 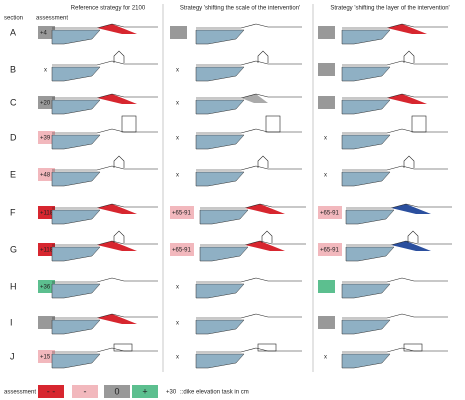 I want to click on legend-label: 0, so click(x=116, y=391).